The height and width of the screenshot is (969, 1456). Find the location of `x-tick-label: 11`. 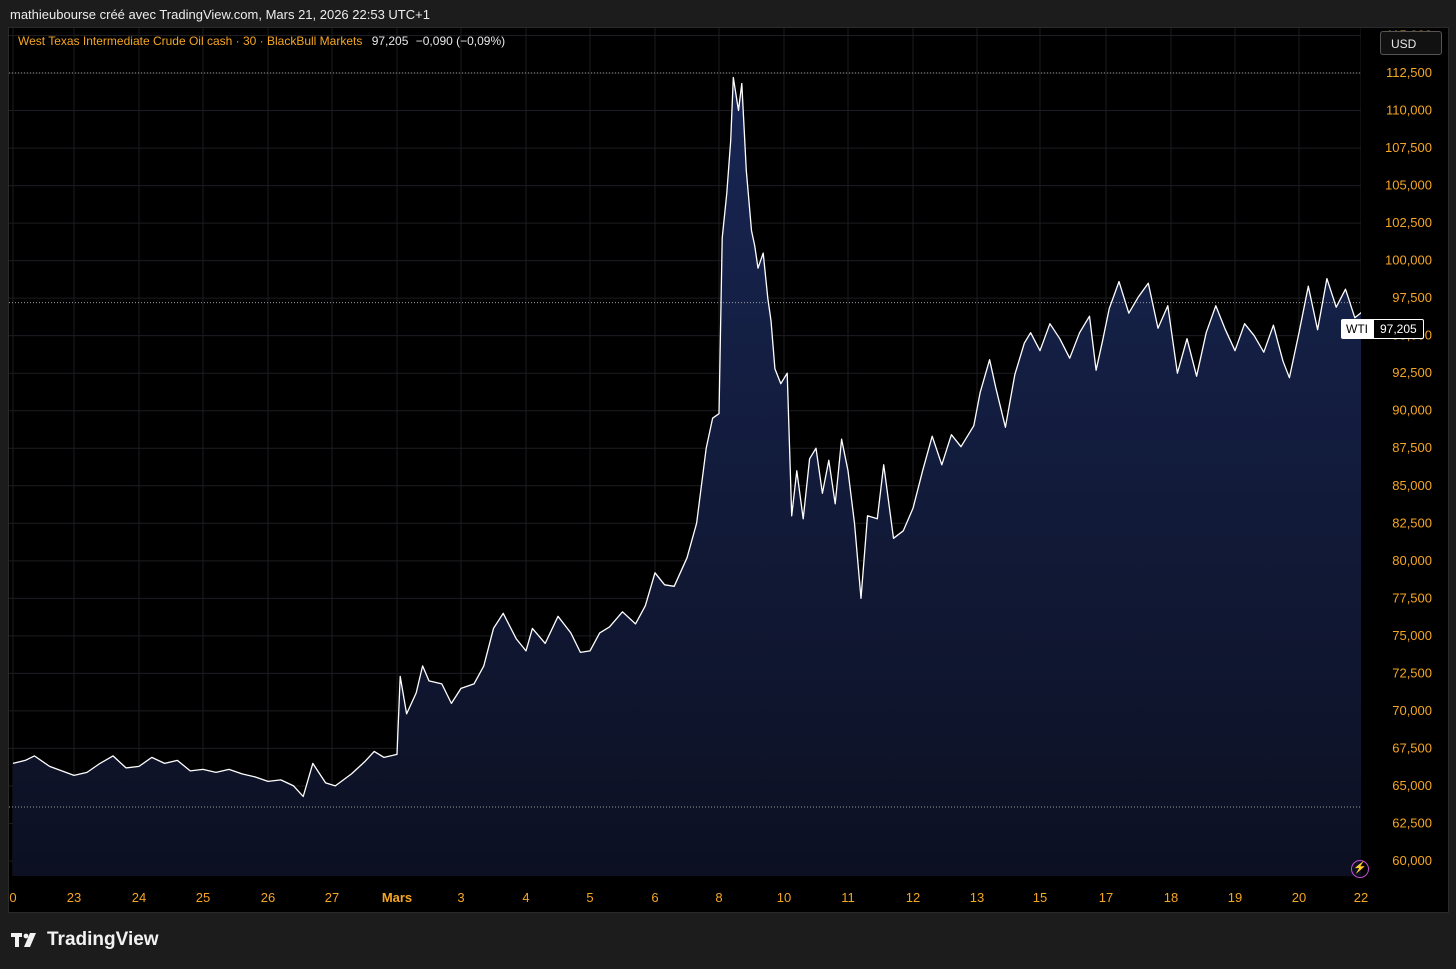

x-tick-label: 11 is located at coordinates (848, 897).